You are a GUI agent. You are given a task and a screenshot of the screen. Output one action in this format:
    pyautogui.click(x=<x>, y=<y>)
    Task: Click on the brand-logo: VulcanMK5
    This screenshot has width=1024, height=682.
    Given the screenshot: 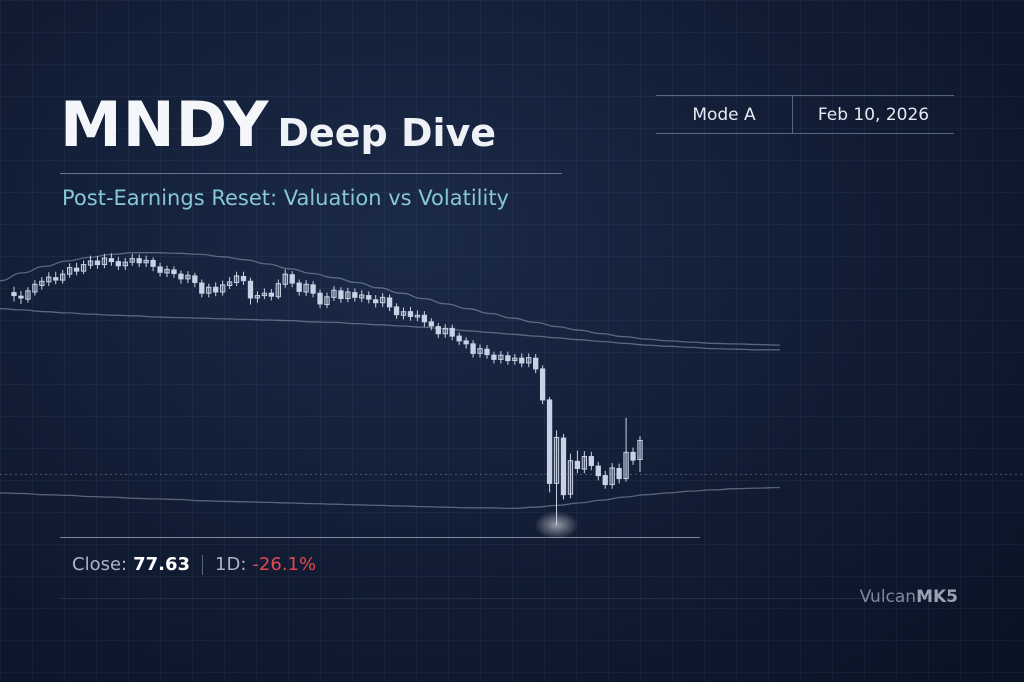 What is the action you would take?
    pyautogui.click(x=909, y=597)
    